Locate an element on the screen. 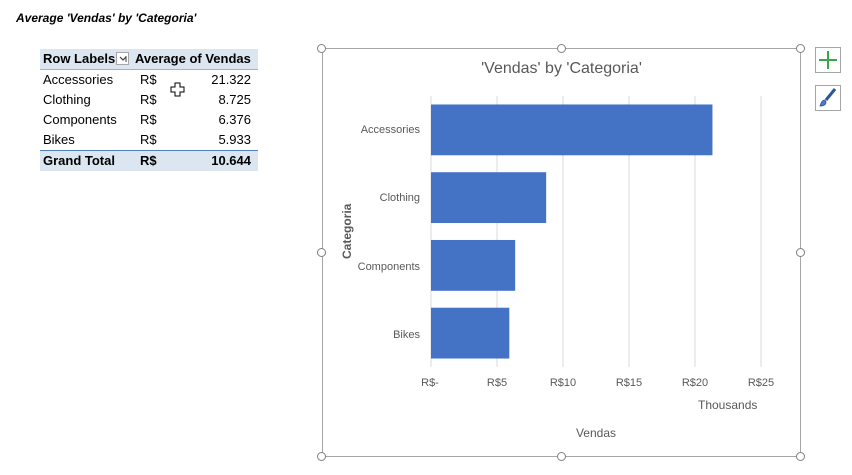  filter-dropdown-button is located at coordinates (122, 58).